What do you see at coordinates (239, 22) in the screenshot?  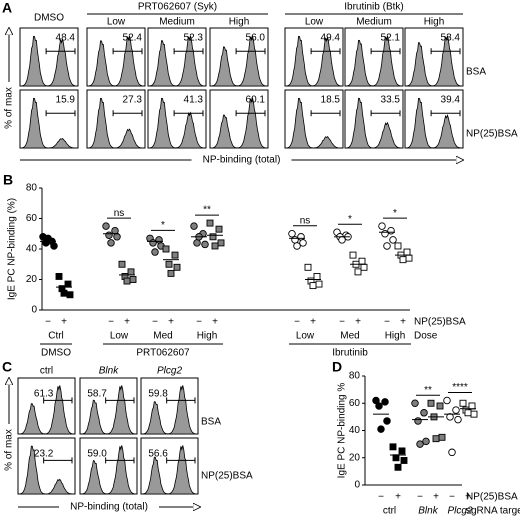 I see `column-header: High` at bounding box center [239, 22].